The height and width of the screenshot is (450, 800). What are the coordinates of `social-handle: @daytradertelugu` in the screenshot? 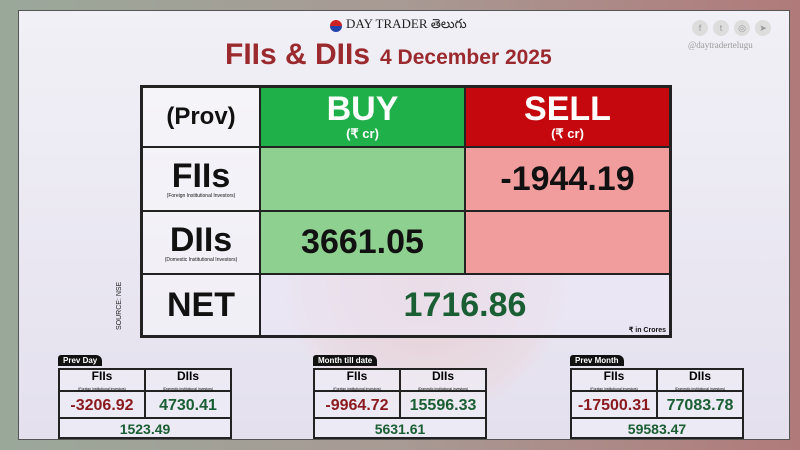 It's located at (720, 45).